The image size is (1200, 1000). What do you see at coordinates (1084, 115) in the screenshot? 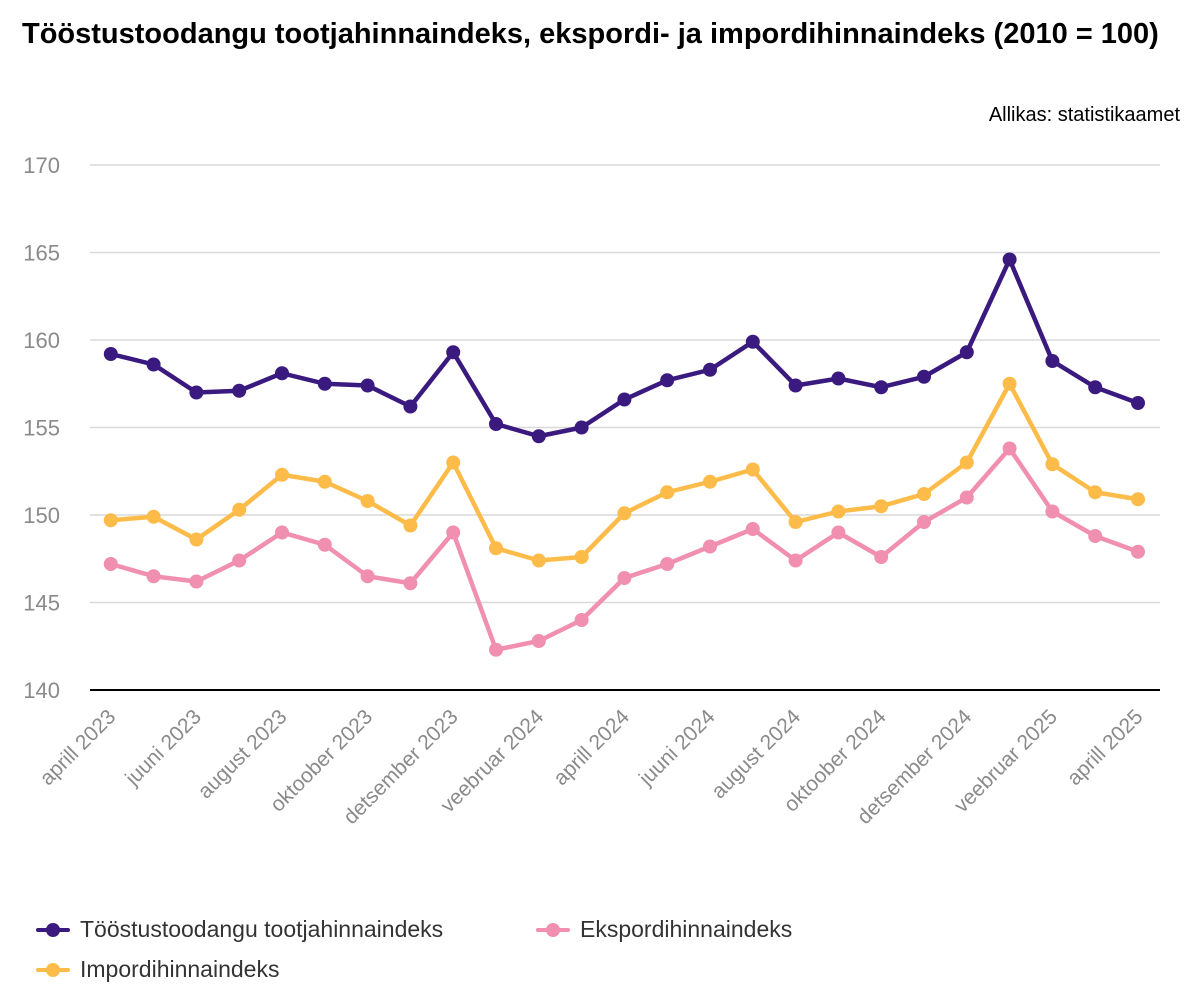
I see `source-label: Allikas: statistikaamet` at bounding box center [1084, 115].